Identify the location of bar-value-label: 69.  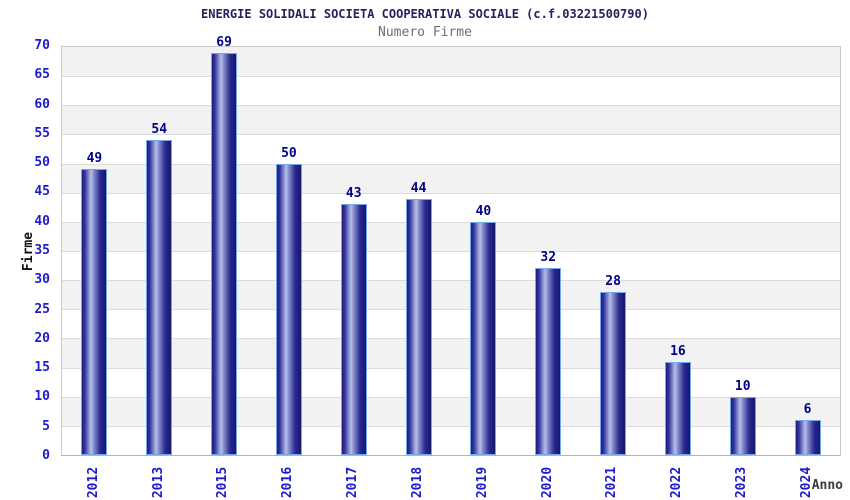
(224, 42).